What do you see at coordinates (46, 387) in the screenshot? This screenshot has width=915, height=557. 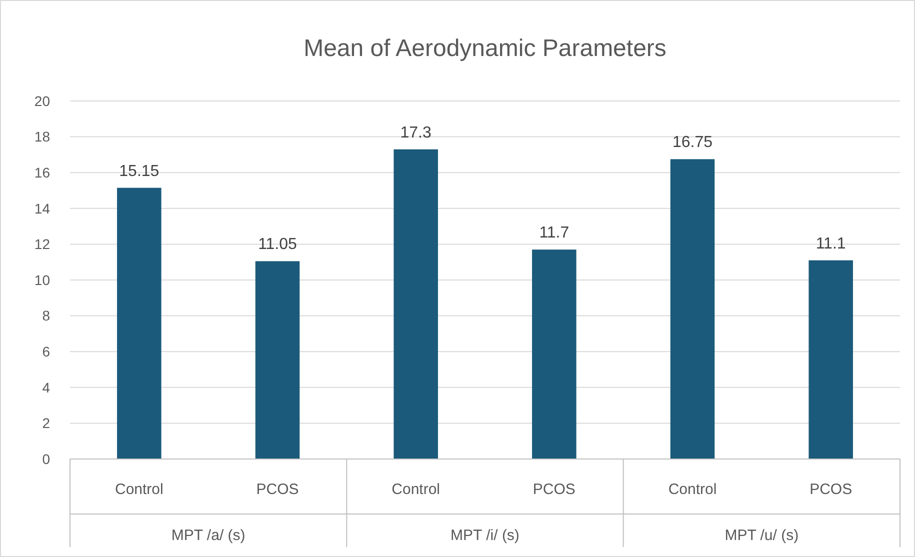 I see `y-tick-label: 4` at bounding box center [46, 387].